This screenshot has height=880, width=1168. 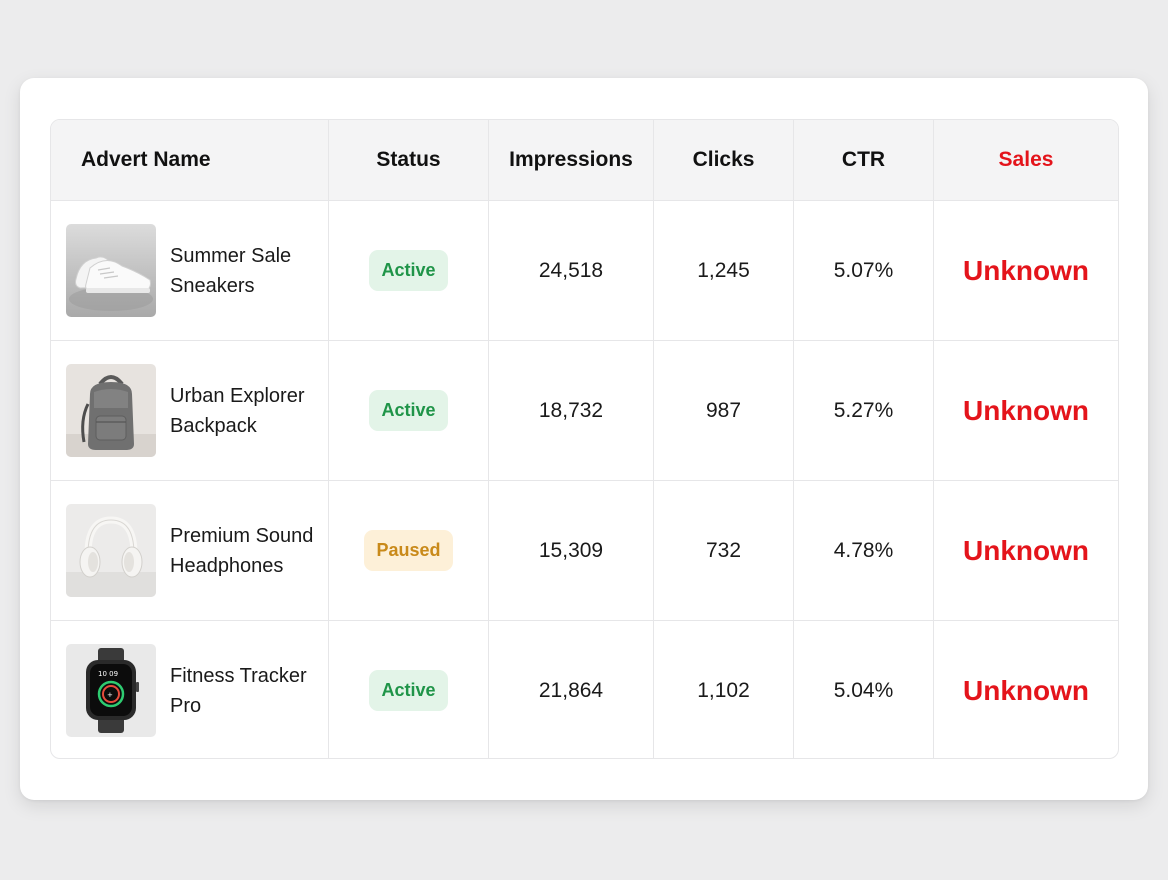 I want to click on impressions-cell: 24,518, so click(x=571, y=270).